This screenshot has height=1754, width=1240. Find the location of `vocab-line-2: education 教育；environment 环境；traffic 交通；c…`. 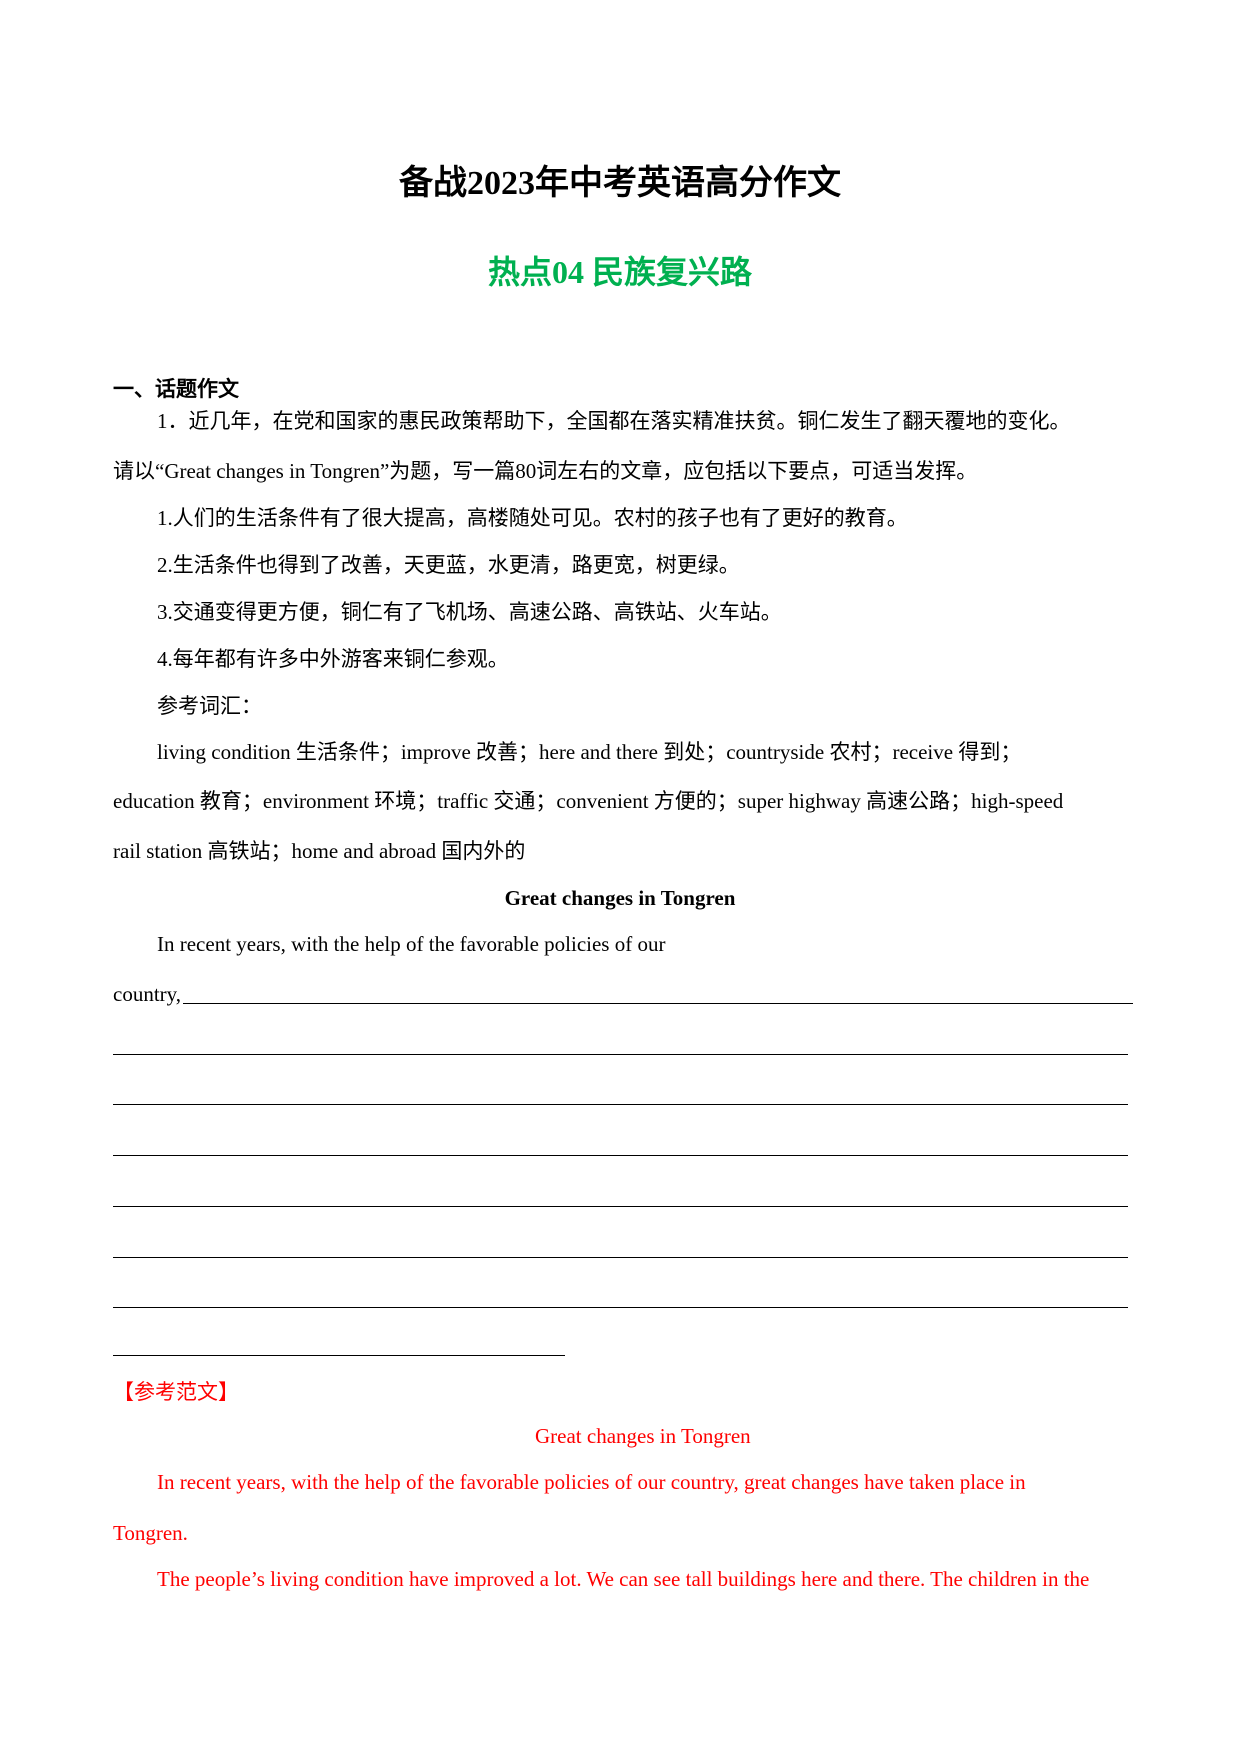

vocab-line-2: education 教育；environment 环境；traffic 交通；c… is located at coordinates (588, 801).